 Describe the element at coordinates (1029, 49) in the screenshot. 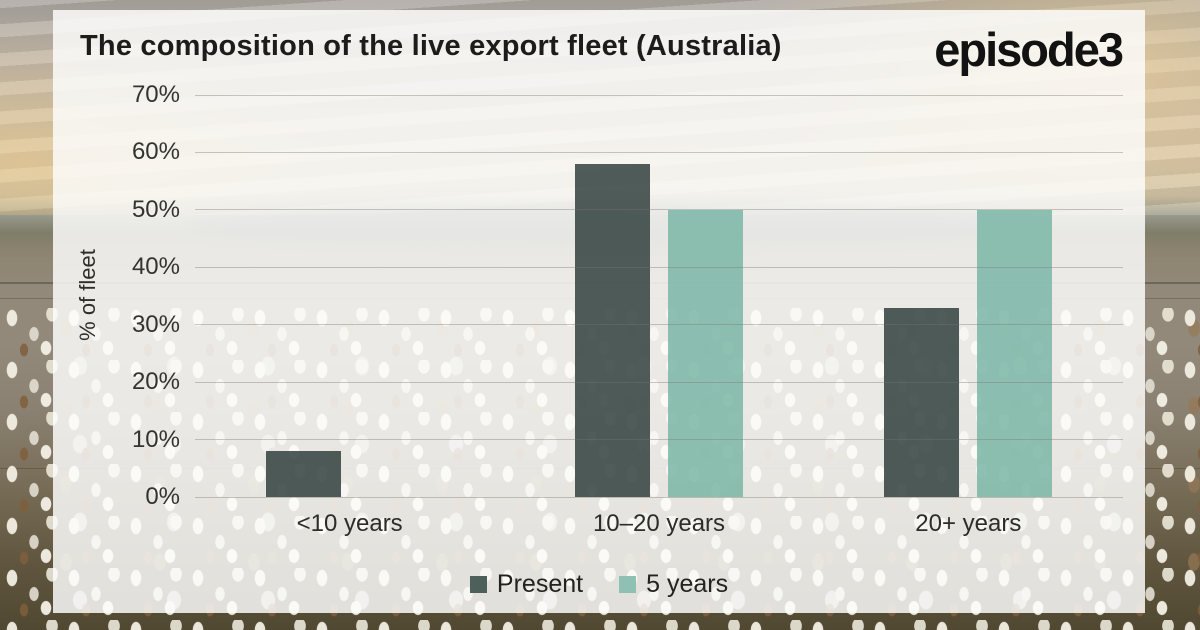

I see `episode3-logo: episode3` at that location.